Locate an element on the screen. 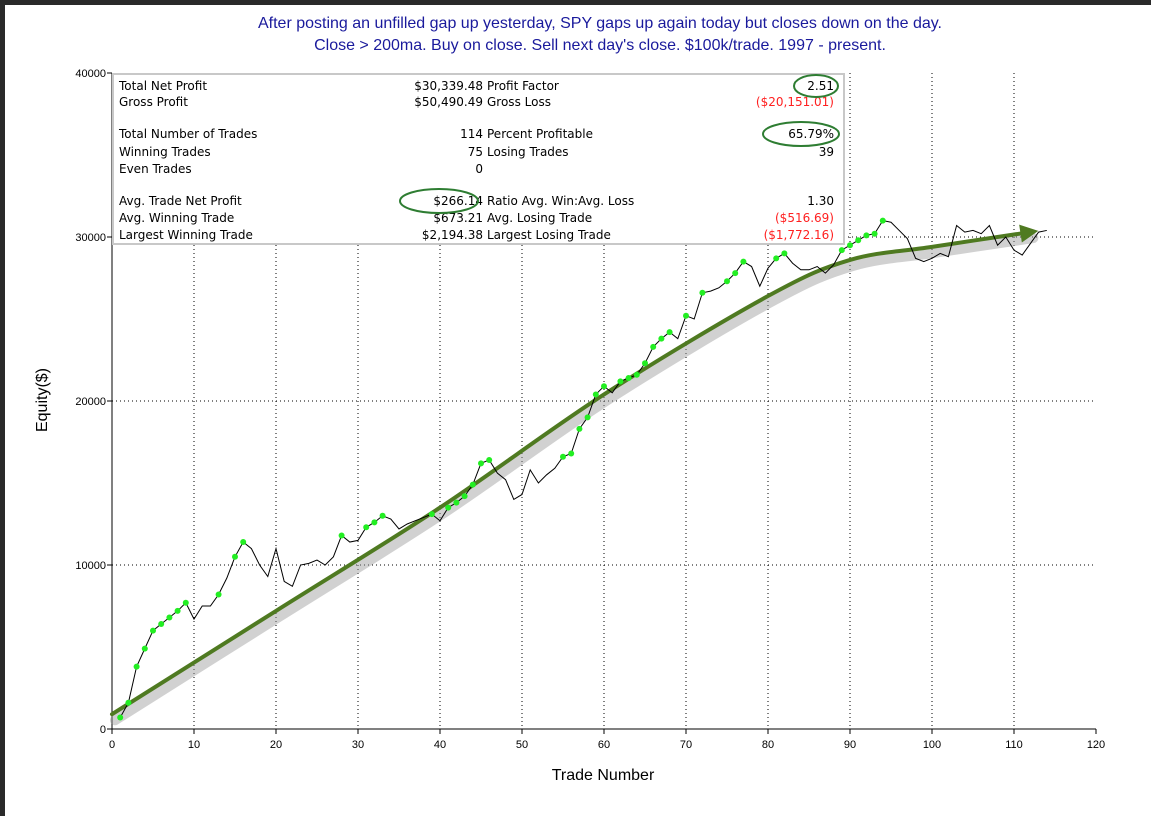 The height and width of the screenshot is (816, 1151). stat-label: Profit Factor is located at coordinates (523, 86).